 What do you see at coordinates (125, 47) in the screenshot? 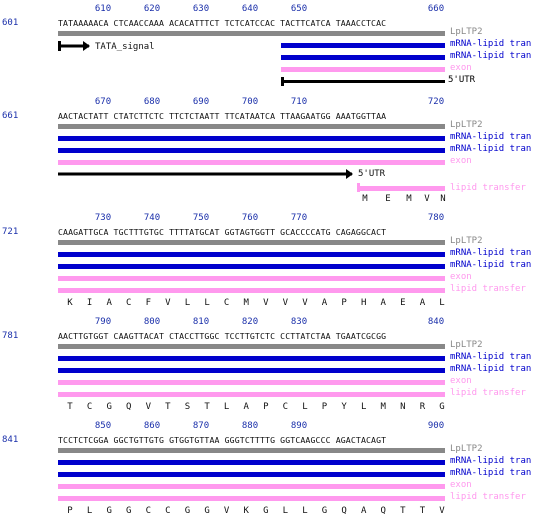
I see `tata-signal-label: TATA_signal` at bounding box center [125, 47].